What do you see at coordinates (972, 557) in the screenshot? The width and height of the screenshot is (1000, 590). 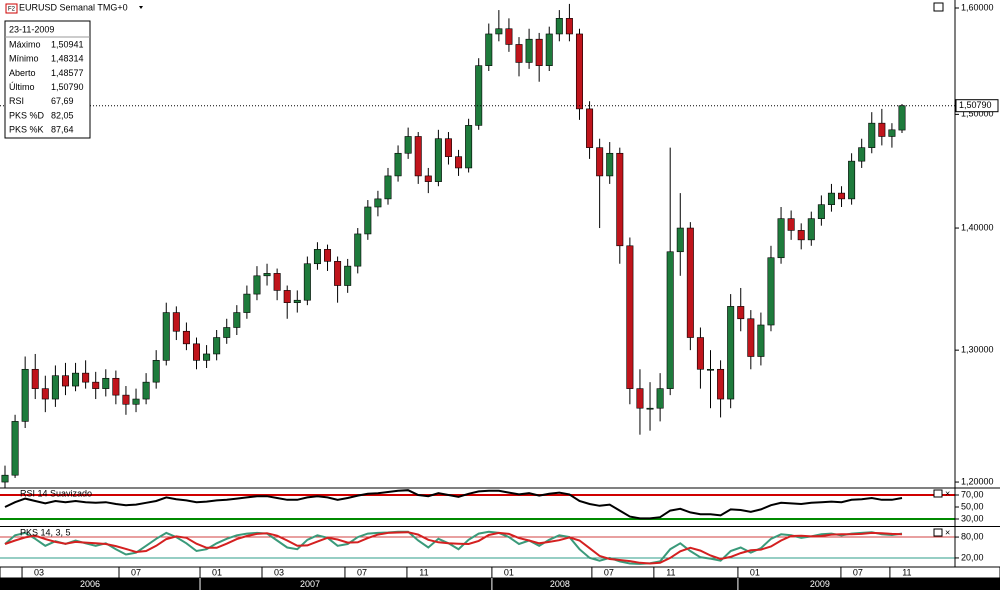 I see `y-tick-label: 20,00` at bounding box center [972, 557].